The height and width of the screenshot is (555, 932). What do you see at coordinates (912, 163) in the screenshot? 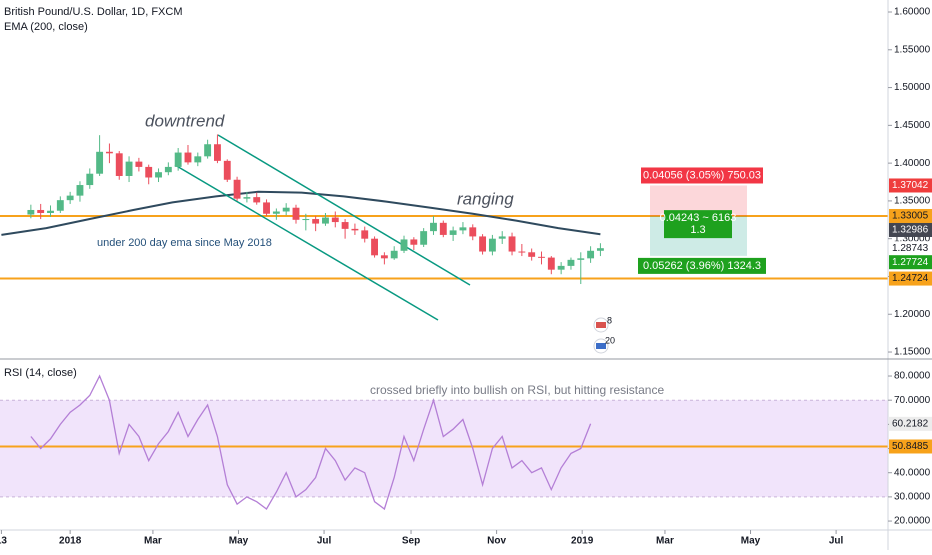
I see `y-tick-label: 1.40000` at bounding box center [912, 163].